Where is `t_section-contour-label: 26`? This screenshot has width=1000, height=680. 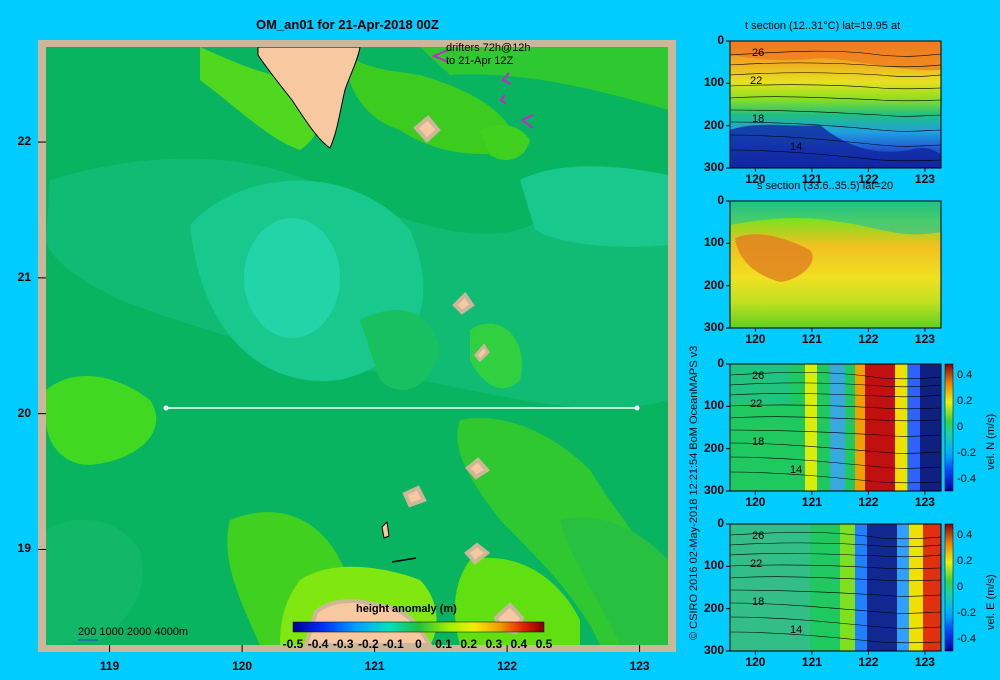 t_section-contour-label: 26 is located at coordinates (758, 53).